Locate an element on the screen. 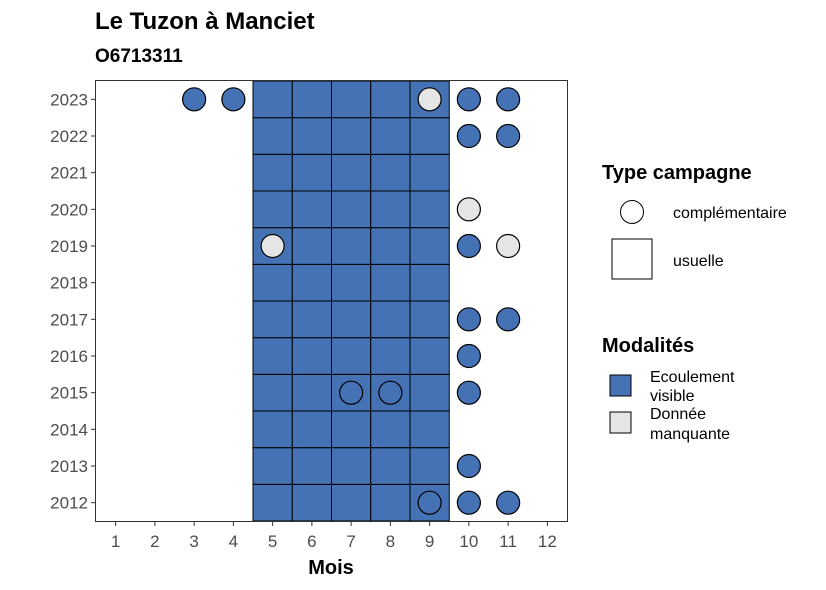 The image size is (826, 590). x-tick-label-1: 1 is located at coordinates (115, 541).